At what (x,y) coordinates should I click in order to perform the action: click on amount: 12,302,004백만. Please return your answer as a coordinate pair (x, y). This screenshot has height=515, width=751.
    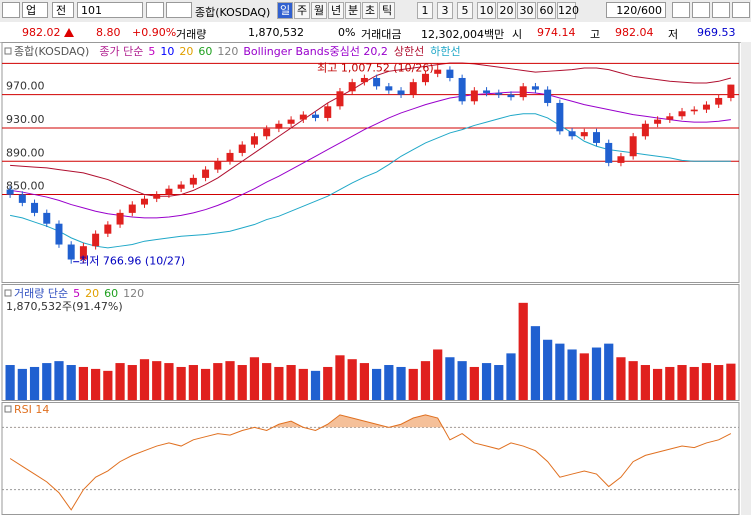
    Looking at the image, I should click on (463, 34).